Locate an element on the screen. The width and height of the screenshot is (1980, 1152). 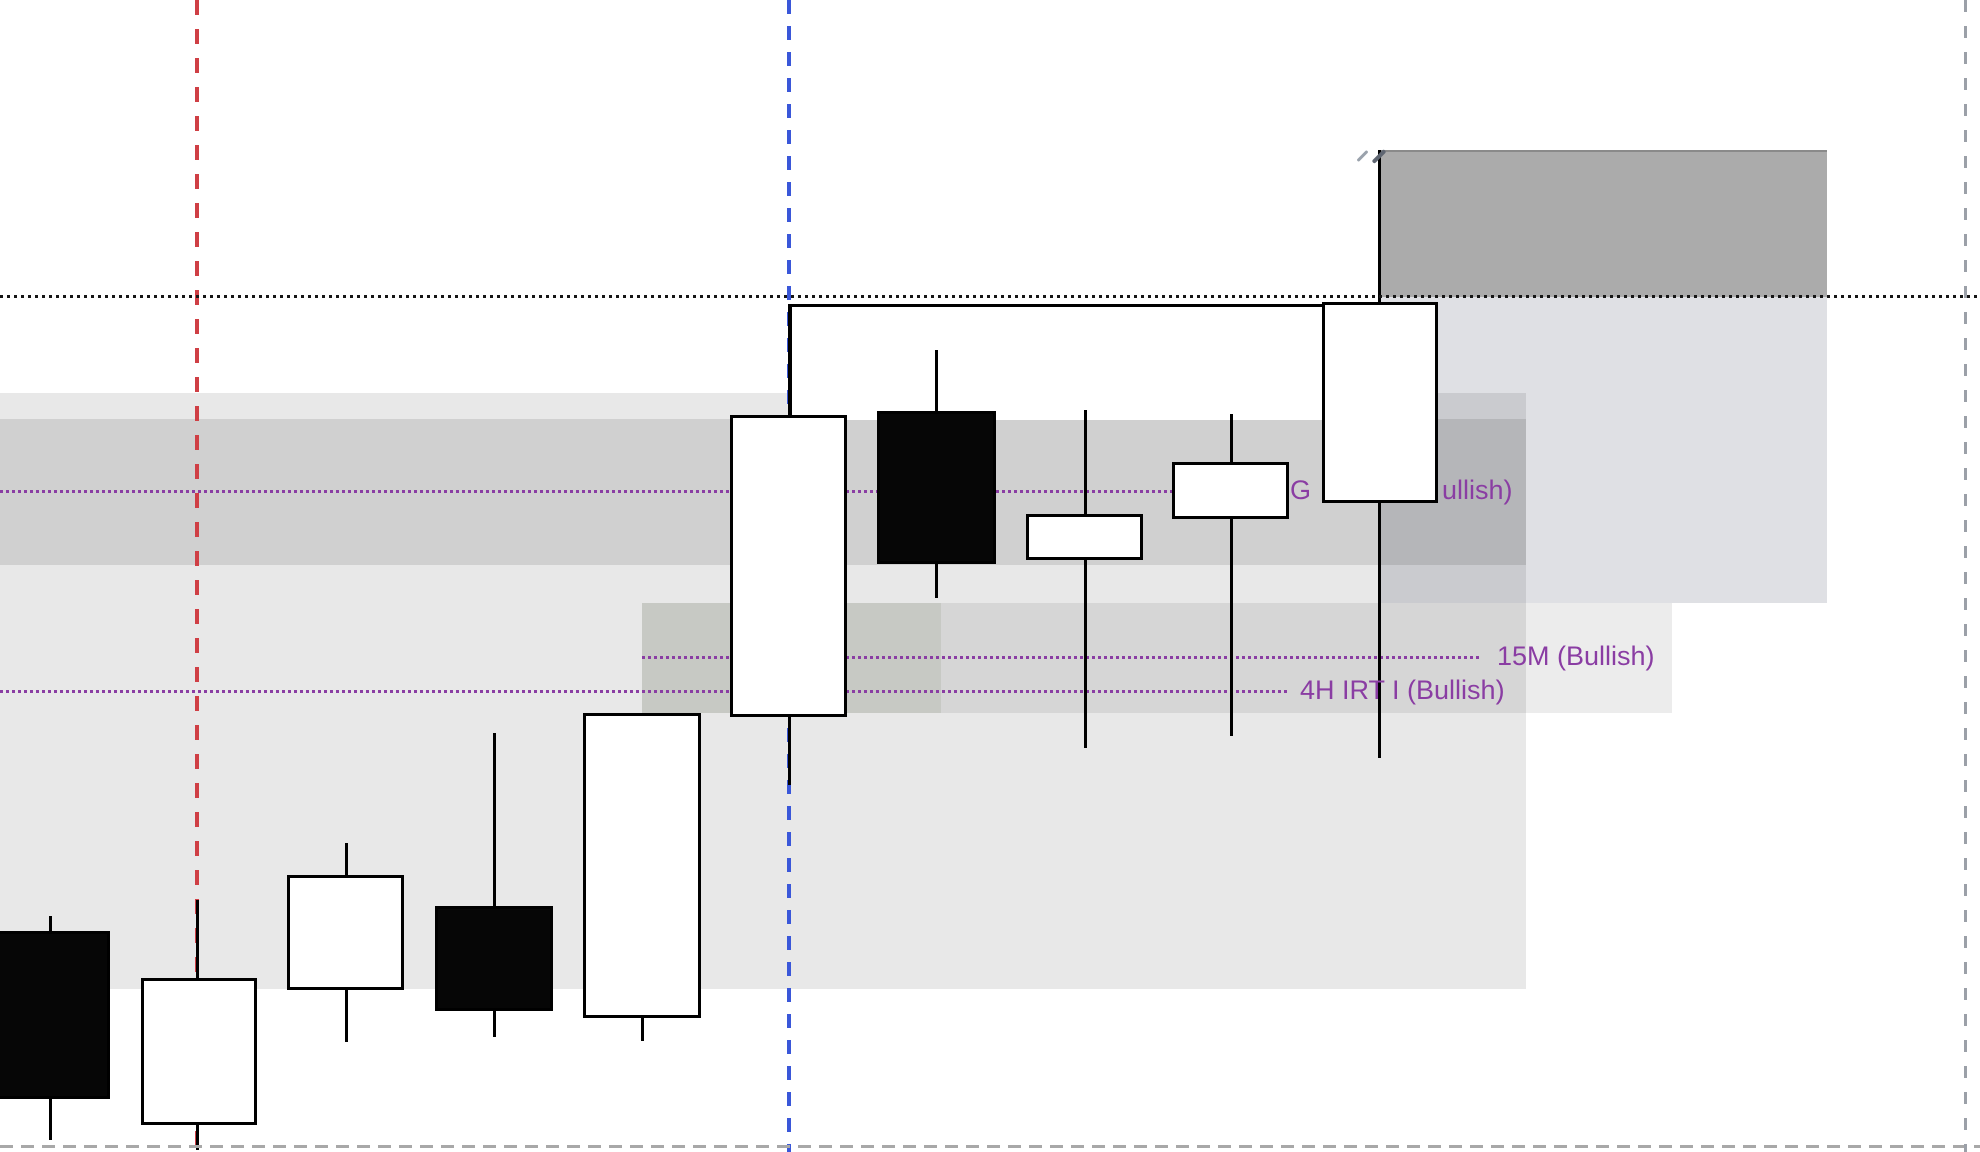
15m-bullish-label: 15M (Bullish) is located at coordinates (1576, 656).